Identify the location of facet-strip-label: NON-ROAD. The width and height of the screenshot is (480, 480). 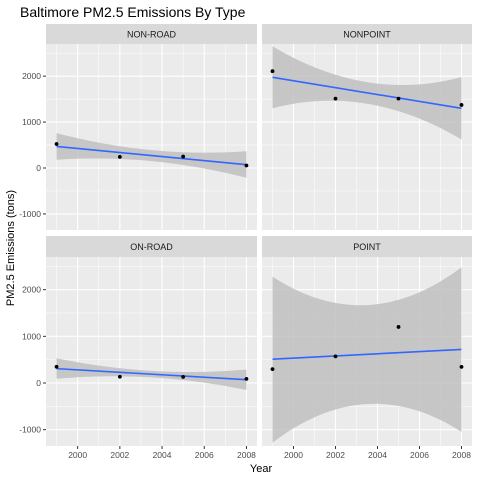
(151, 35).